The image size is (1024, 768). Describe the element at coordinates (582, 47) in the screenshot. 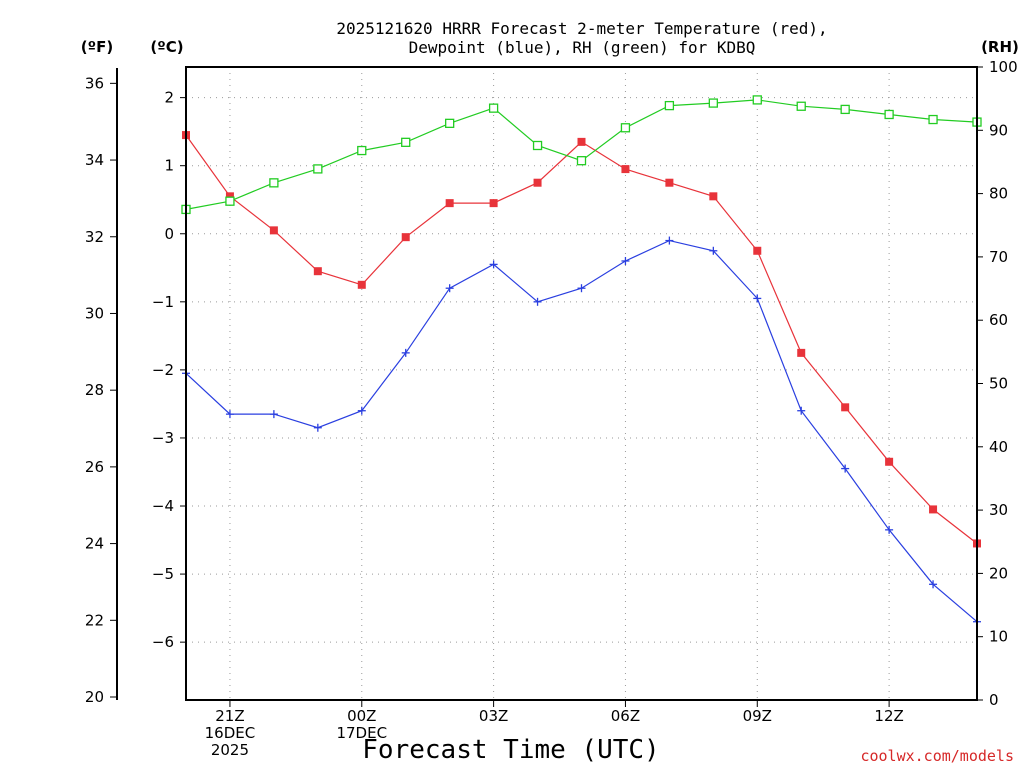

I see `chart-title-line2: Dewpoint (blue), RH (green) for KDBQ` at that location.